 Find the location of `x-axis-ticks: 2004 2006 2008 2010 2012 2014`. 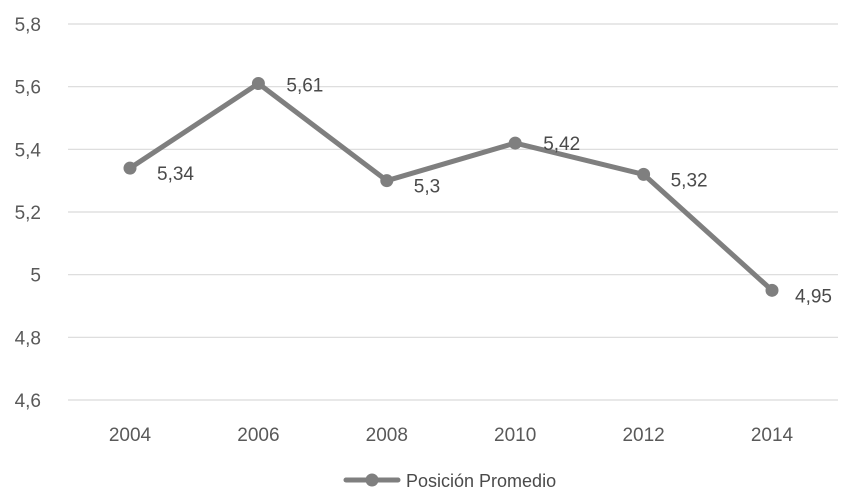

x-axis-ticks: 2004 2006 2008 2010 2012 2014 is located at coordinates (451, 435).